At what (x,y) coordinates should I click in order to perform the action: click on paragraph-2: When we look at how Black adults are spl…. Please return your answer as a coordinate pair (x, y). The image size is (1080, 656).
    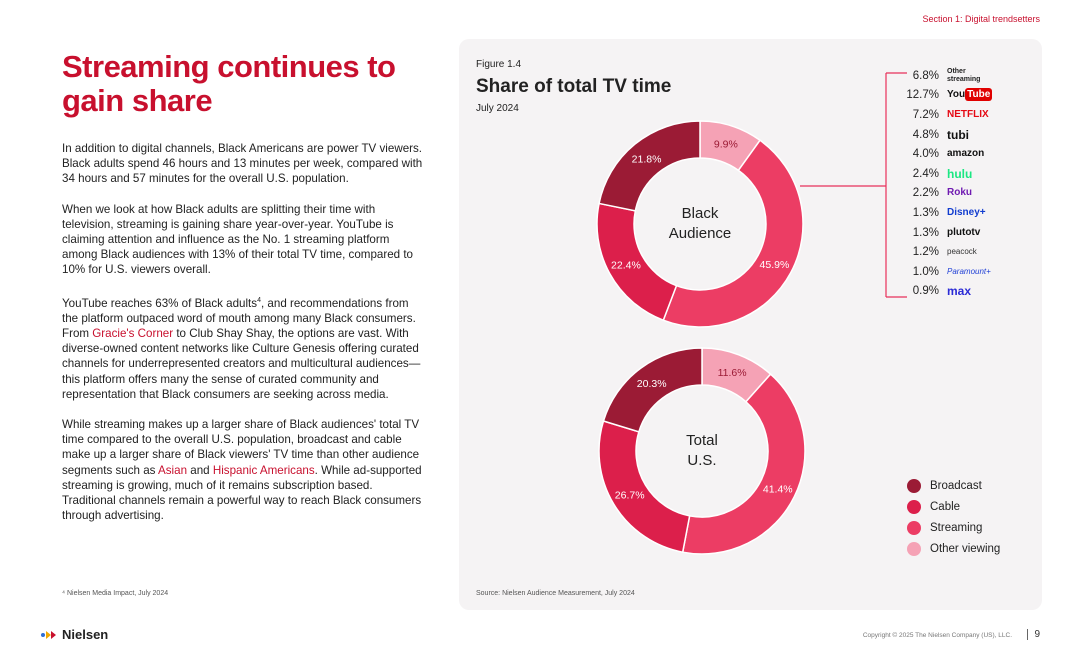
    Looking at the image, I should click on (237, 239).